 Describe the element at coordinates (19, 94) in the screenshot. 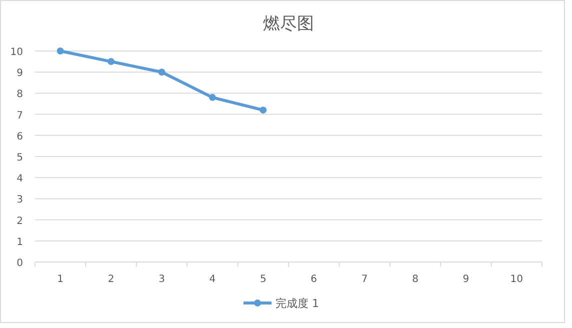

I see `y-tick-label: 8` at that location.